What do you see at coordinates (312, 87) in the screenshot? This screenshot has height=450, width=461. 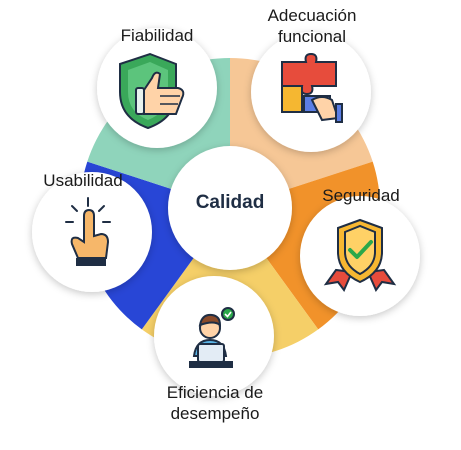 I see `puzzle-pieces-icon` at bounding box center [312, 87].